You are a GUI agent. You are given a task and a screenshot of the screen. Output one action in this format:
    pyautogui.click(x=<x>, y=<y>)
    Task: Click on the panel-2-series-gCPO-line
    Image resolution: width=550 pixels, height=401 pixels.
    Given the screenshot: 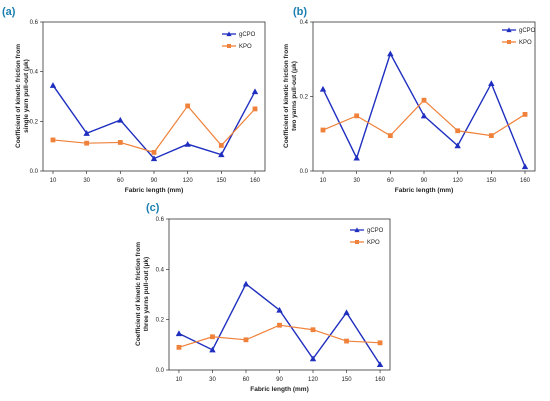 What is the action you would take?
    pyautogui.click(x=424, y=109)
    